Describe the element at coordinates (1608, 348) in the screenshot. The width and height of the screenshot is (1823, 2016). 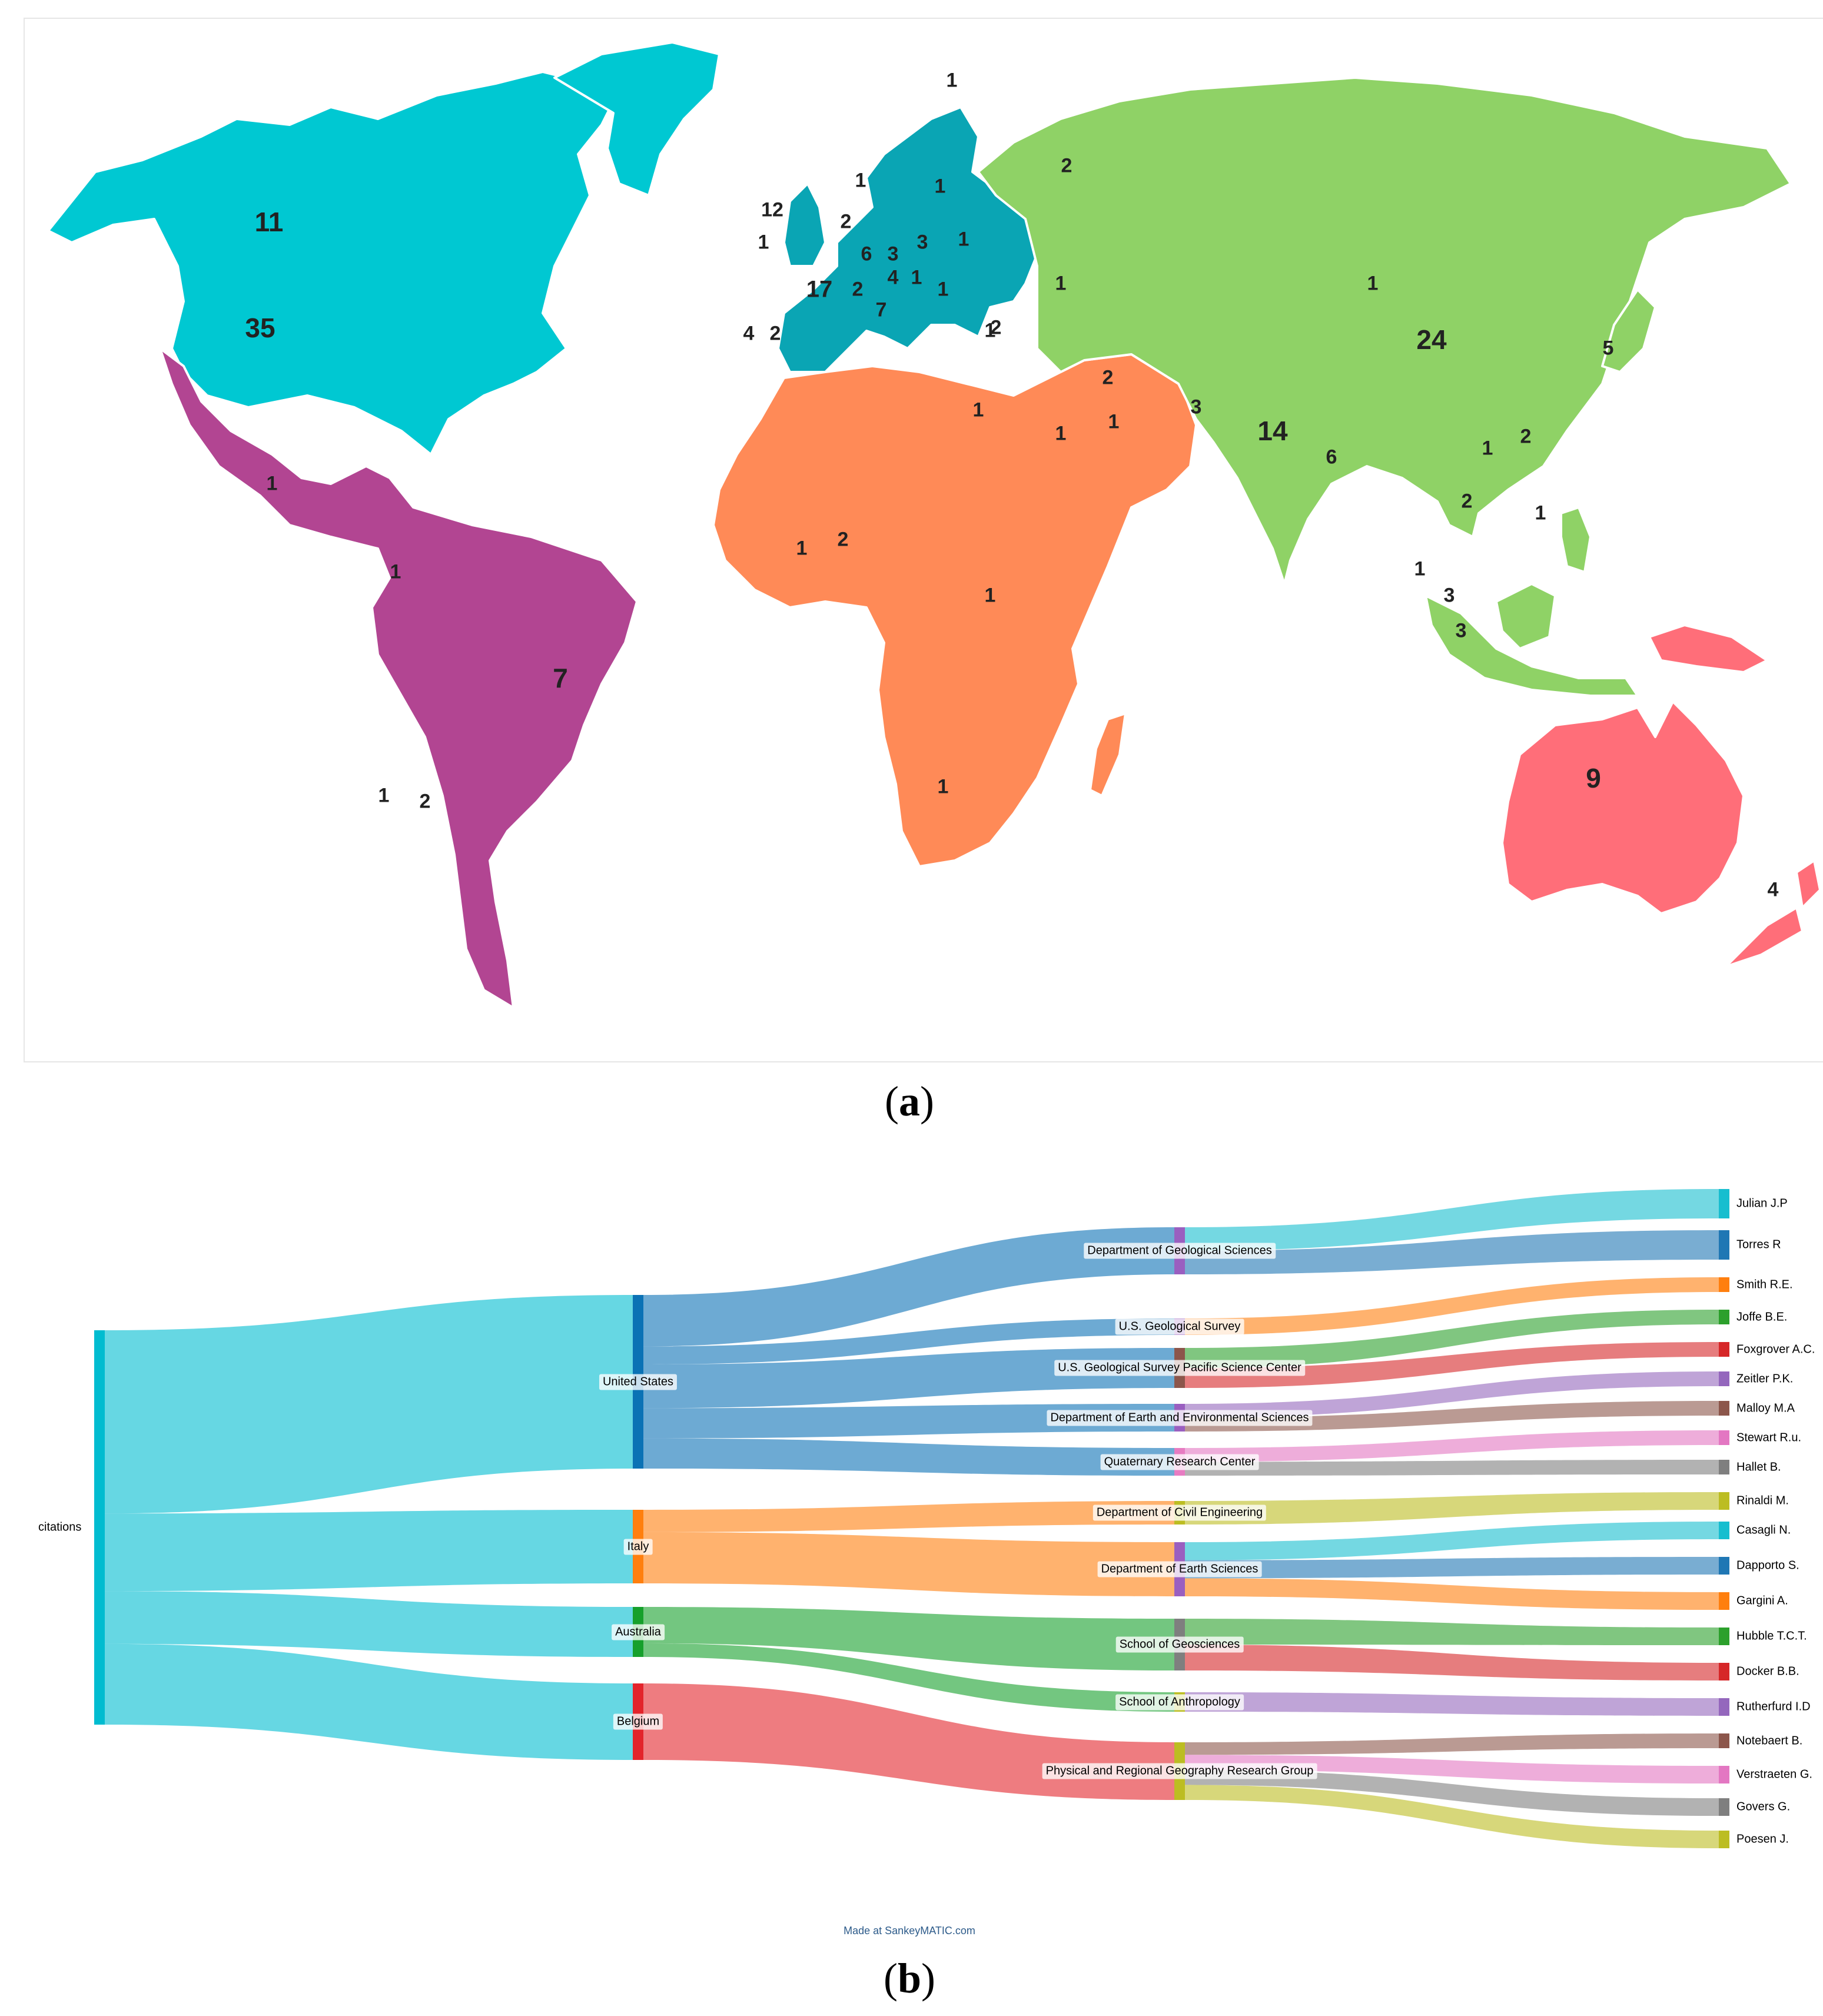
I see `map-count-label: 5` at that location.